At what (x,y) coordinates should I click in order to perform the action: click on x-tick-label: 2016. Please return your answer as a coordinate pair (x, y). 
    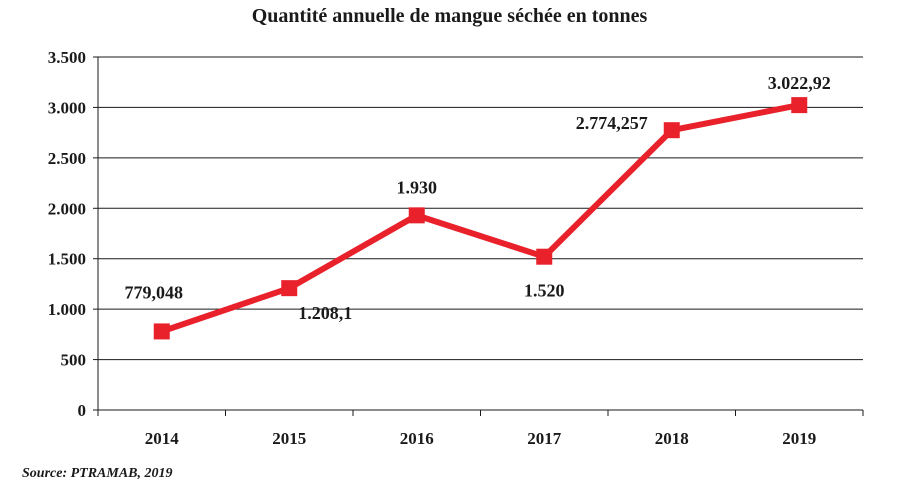
    Looking at the image, I should click on (417, 438).